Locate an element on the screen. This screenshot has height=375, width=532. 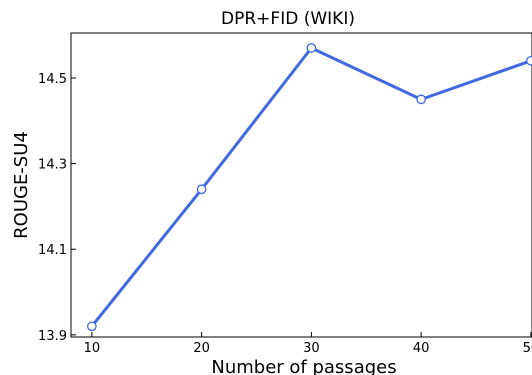
x-tick-label: 30 is located at coordinates (311, 348).